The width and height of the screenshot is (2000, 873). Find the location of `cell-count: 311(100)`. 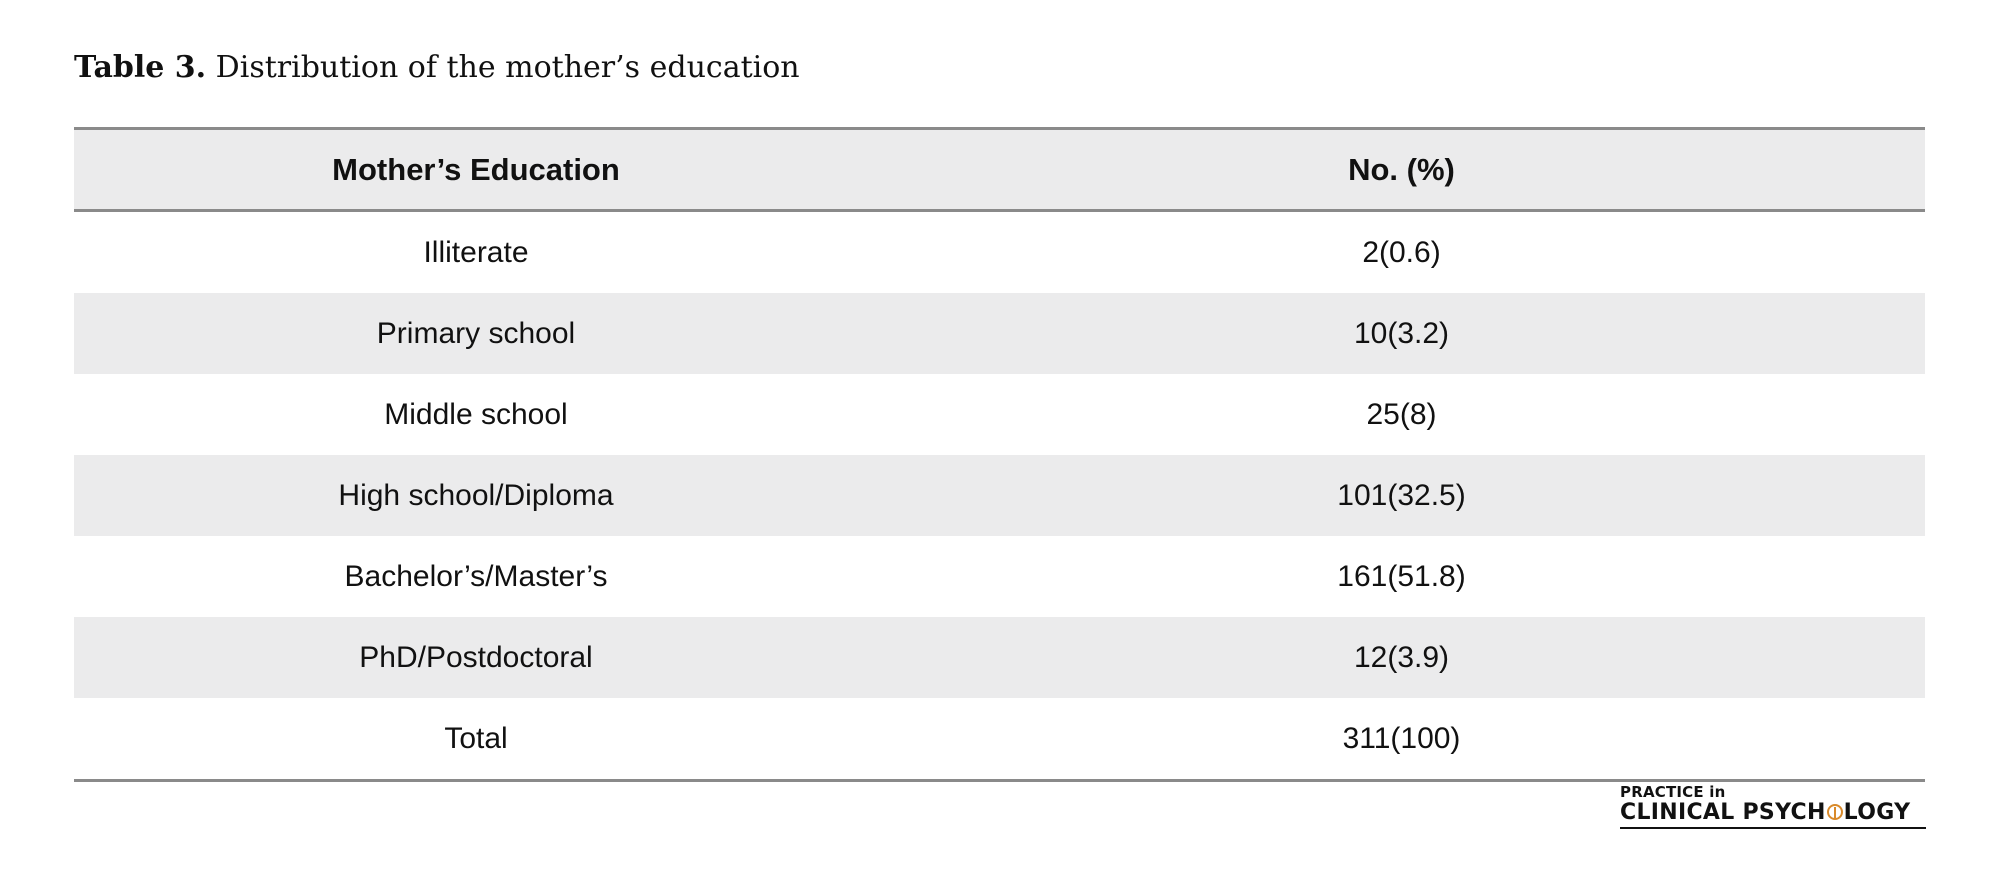

cell-count: 311(100) is located at coordinates (1401, 738).